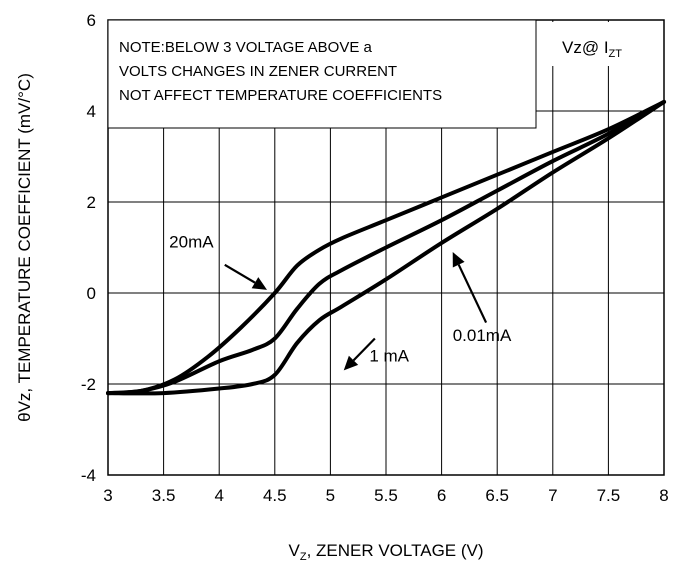  I want to click on annotation-label: 1 mA, so click(389, 355).